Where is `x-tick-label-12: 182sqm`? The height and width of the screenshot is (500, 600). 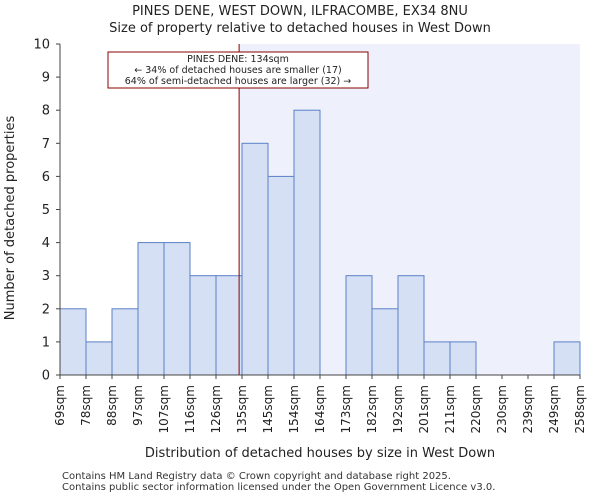
x-tick-label-12: 182sqm is located at coordinates (372, 409).